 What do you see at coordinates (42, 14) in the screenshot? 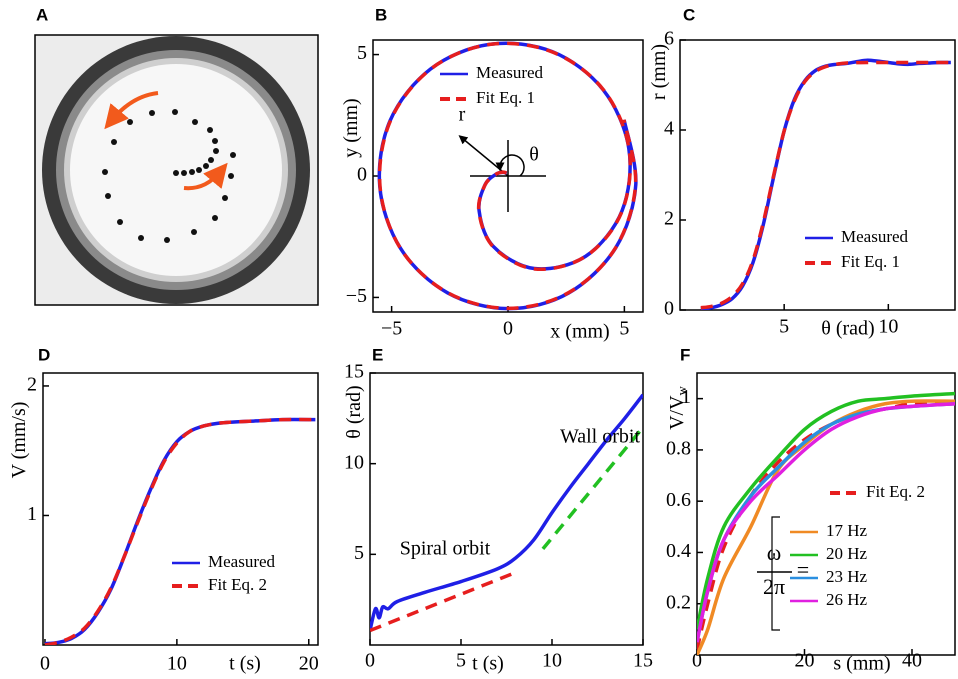
I see `panel-label: A` at bounding box center [42, 14].